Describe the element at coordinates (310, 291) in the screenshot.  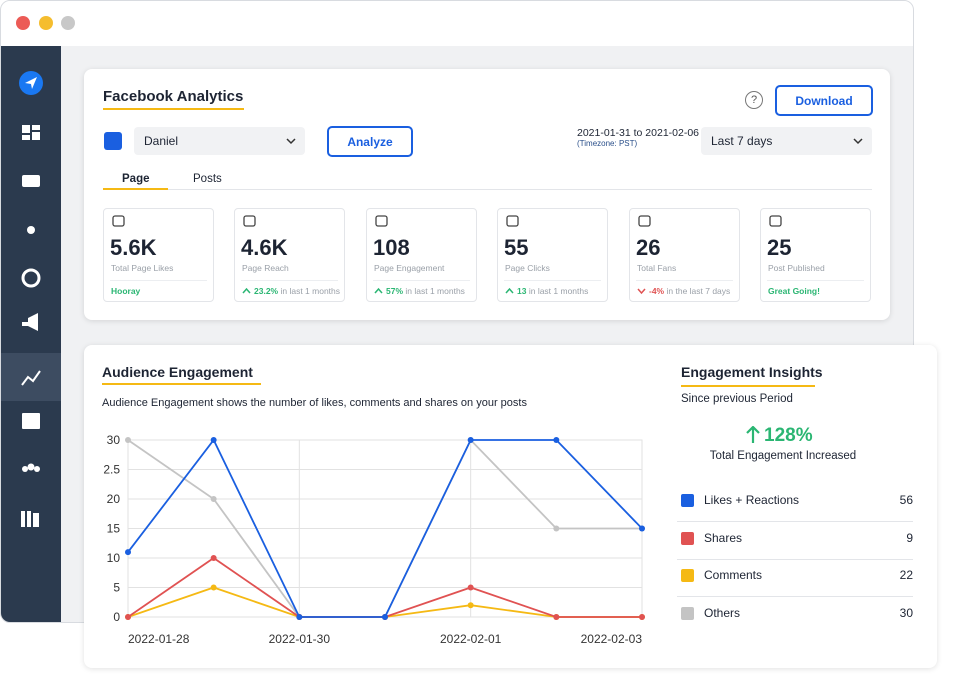
I see `stat-period: in last 1 months` at that location.